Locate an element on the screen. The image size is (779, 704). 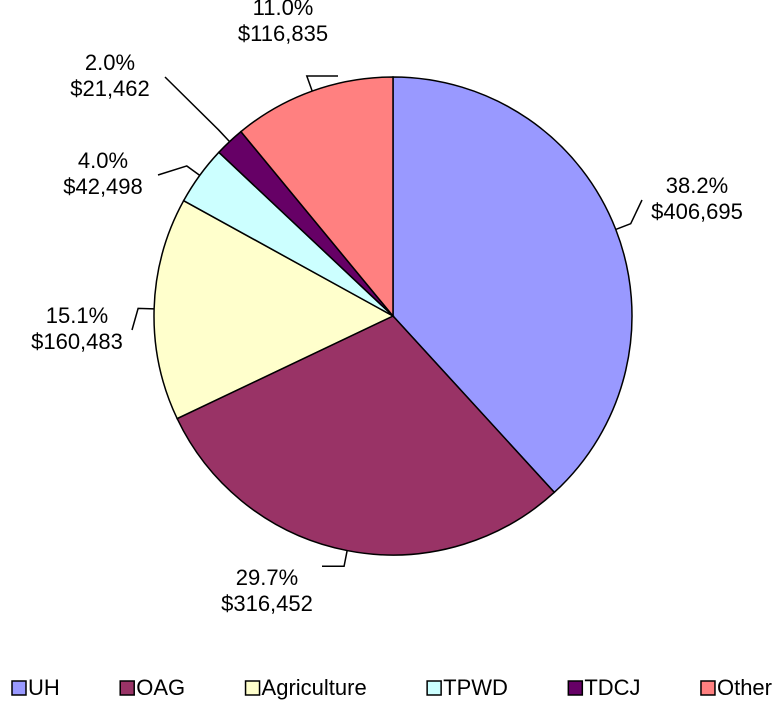
value-label: $406,695 is located at coordinates (697, 211).